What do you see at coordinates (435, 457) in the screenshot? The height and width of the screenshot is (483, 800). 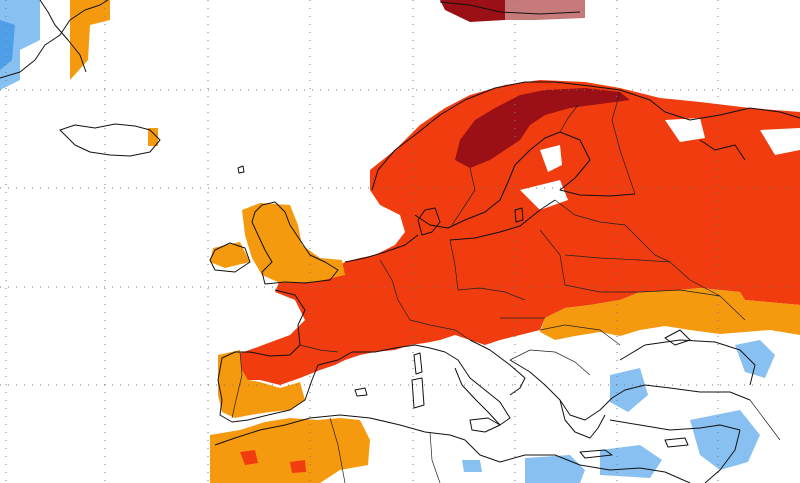 I see `border-algeria-tunisia` at bounding box center [435, 457].